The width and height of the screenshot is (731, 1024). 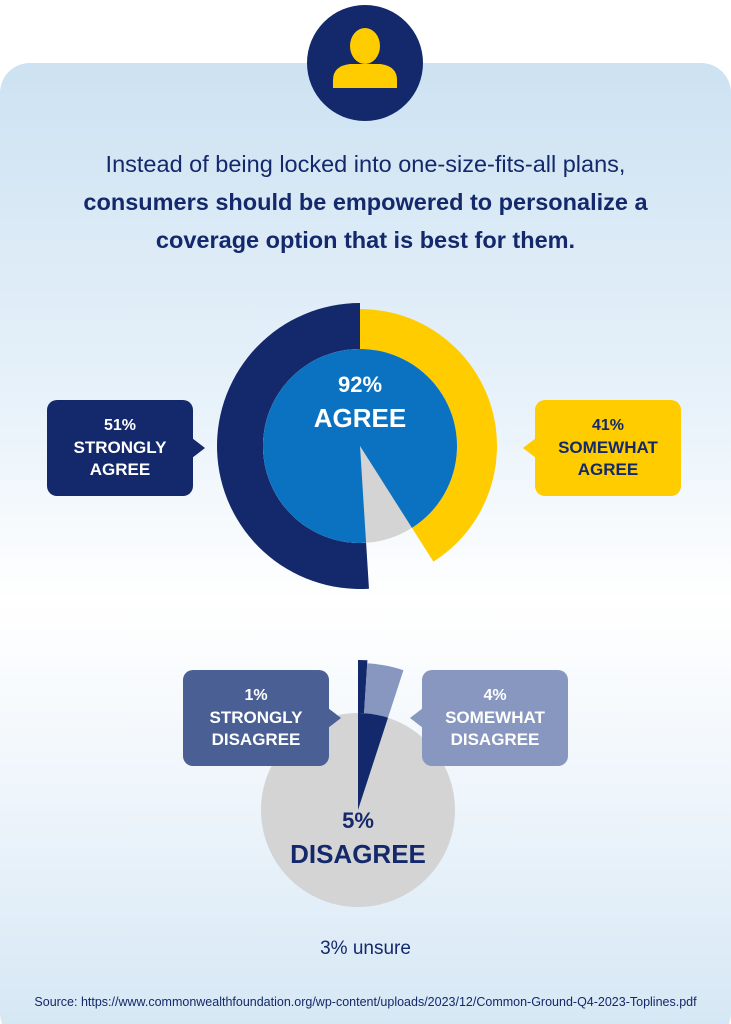 I want to click on callout: 41% SOMEWHAT AGREE, so click(x=608, y=448).